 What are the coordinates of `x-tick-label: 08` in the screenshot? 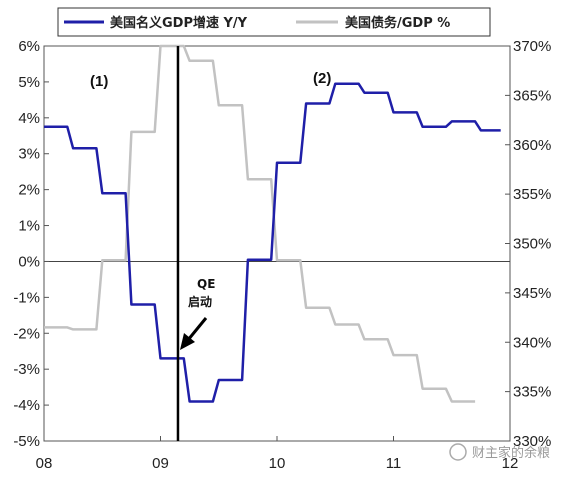 It's located at (44, 463).